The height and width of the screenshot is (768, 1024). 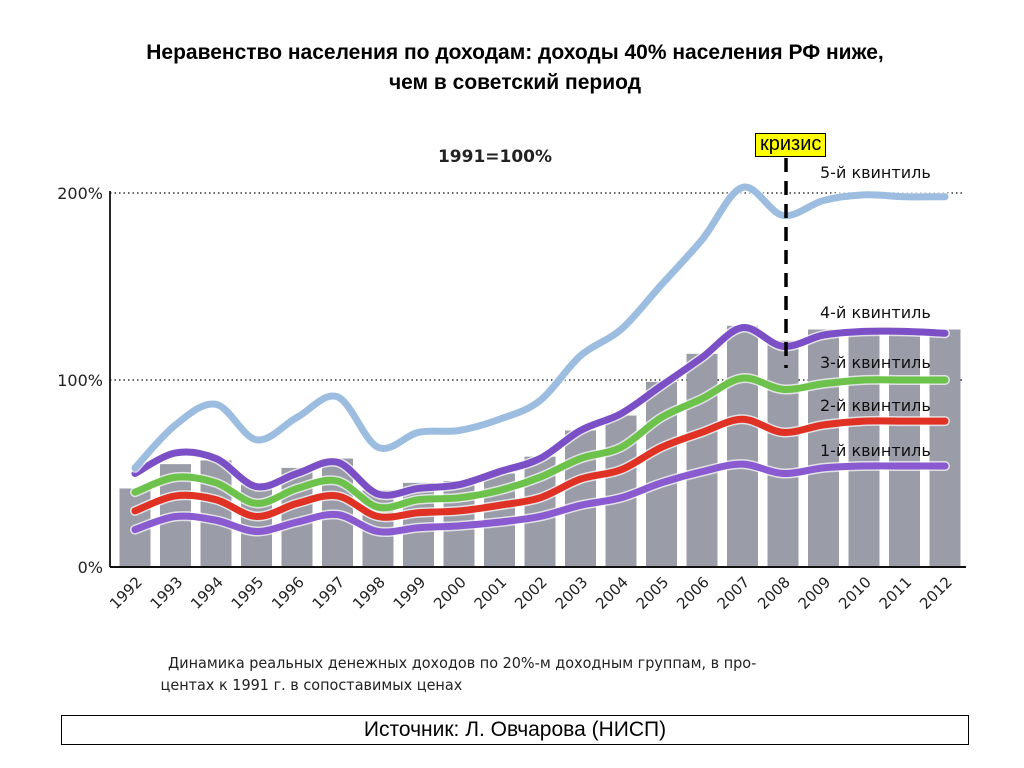 I want to click on bar-2006, so click(x=702, y=460).